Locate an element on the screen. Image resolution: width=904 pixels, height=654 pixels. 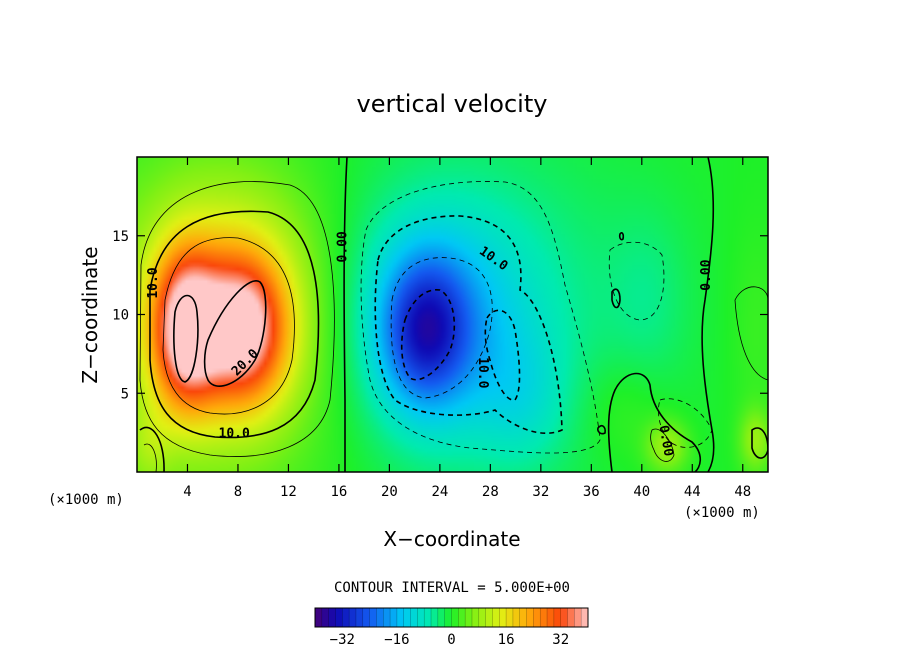
colorbar-tick-label: −16 is located at coordinates (396, 640).